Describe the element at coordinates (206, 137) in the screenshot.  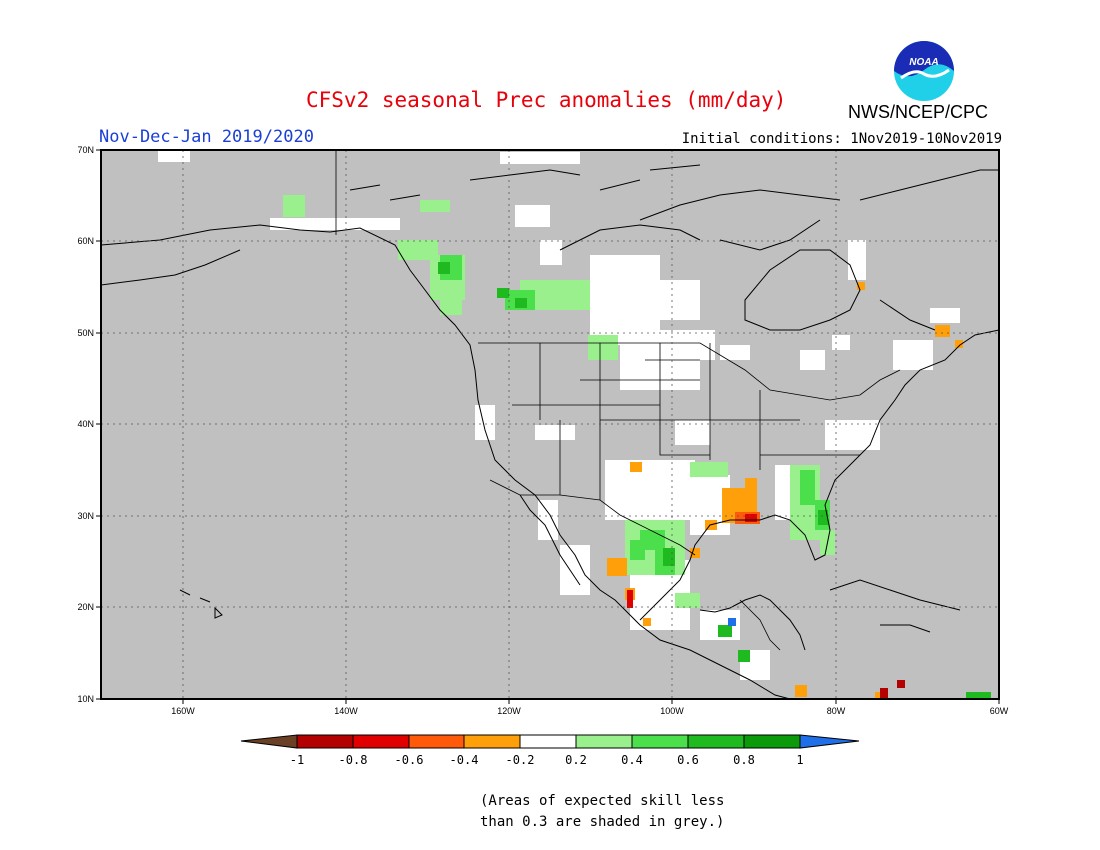
I see `season-label: Nov-Dec-Jan 2019/2020` at that location.